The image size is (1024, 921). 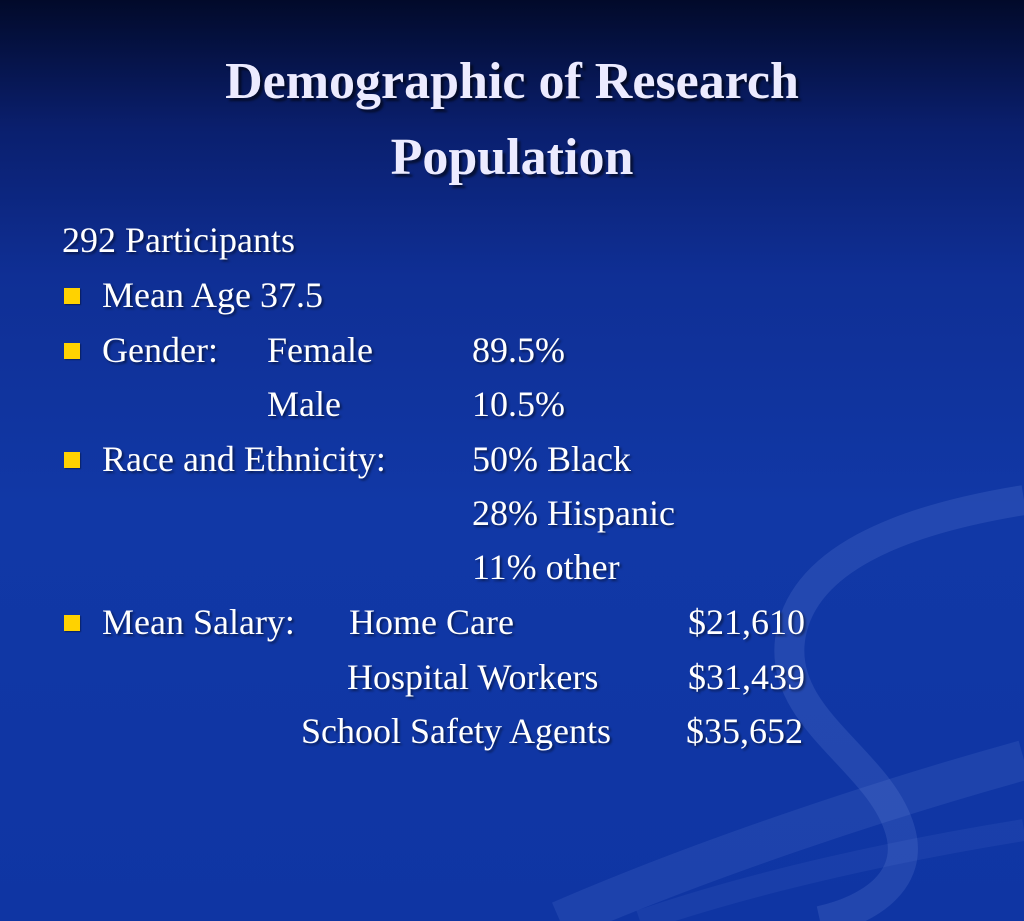 I want to click on salary-label: Mean Salary:, so click(x=198, y=622).